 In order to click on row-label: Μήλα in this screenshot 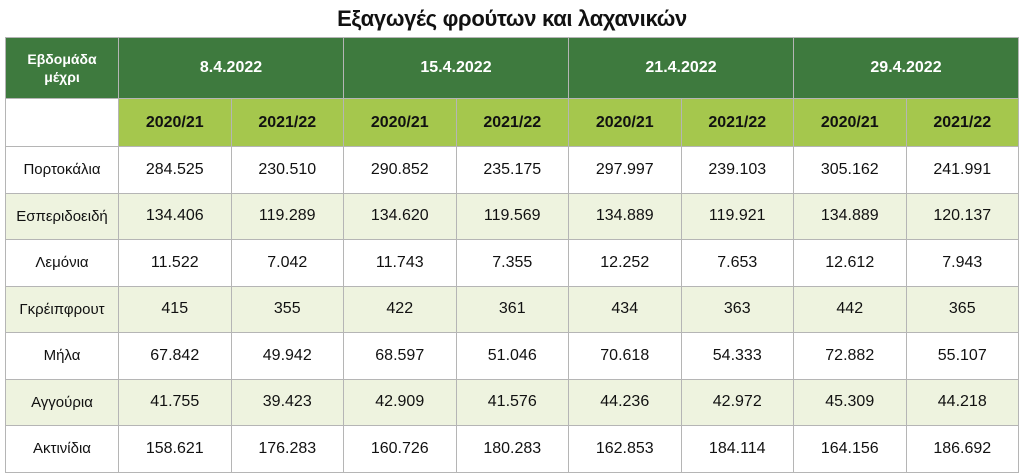, I will do `click(62, 356)`.